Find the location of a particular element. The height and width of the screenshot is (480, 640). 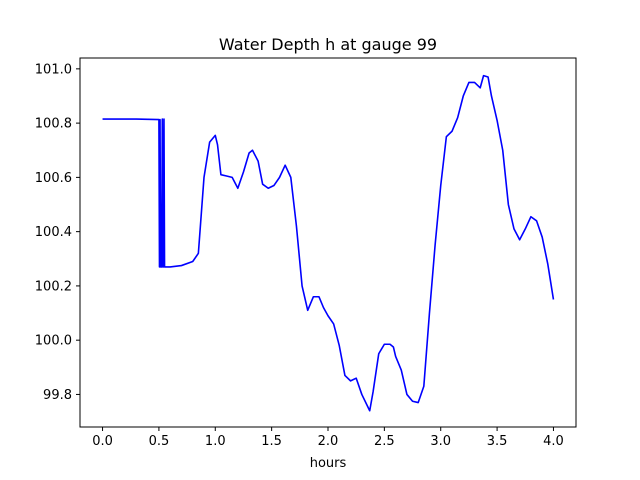

x-tick-label: 1.5 is located at coordinates (271, 441).